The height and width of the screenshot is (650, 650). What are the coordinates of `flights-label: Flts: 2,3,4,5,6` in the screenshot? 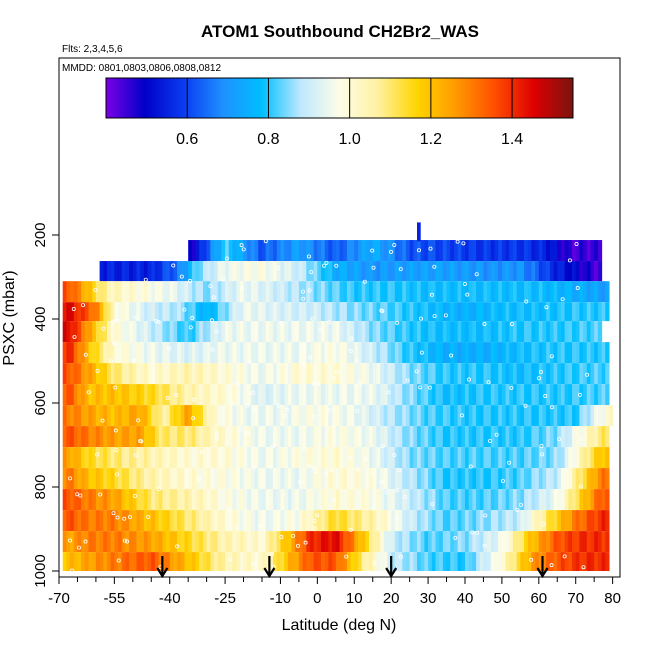 It's located at (92, 49).